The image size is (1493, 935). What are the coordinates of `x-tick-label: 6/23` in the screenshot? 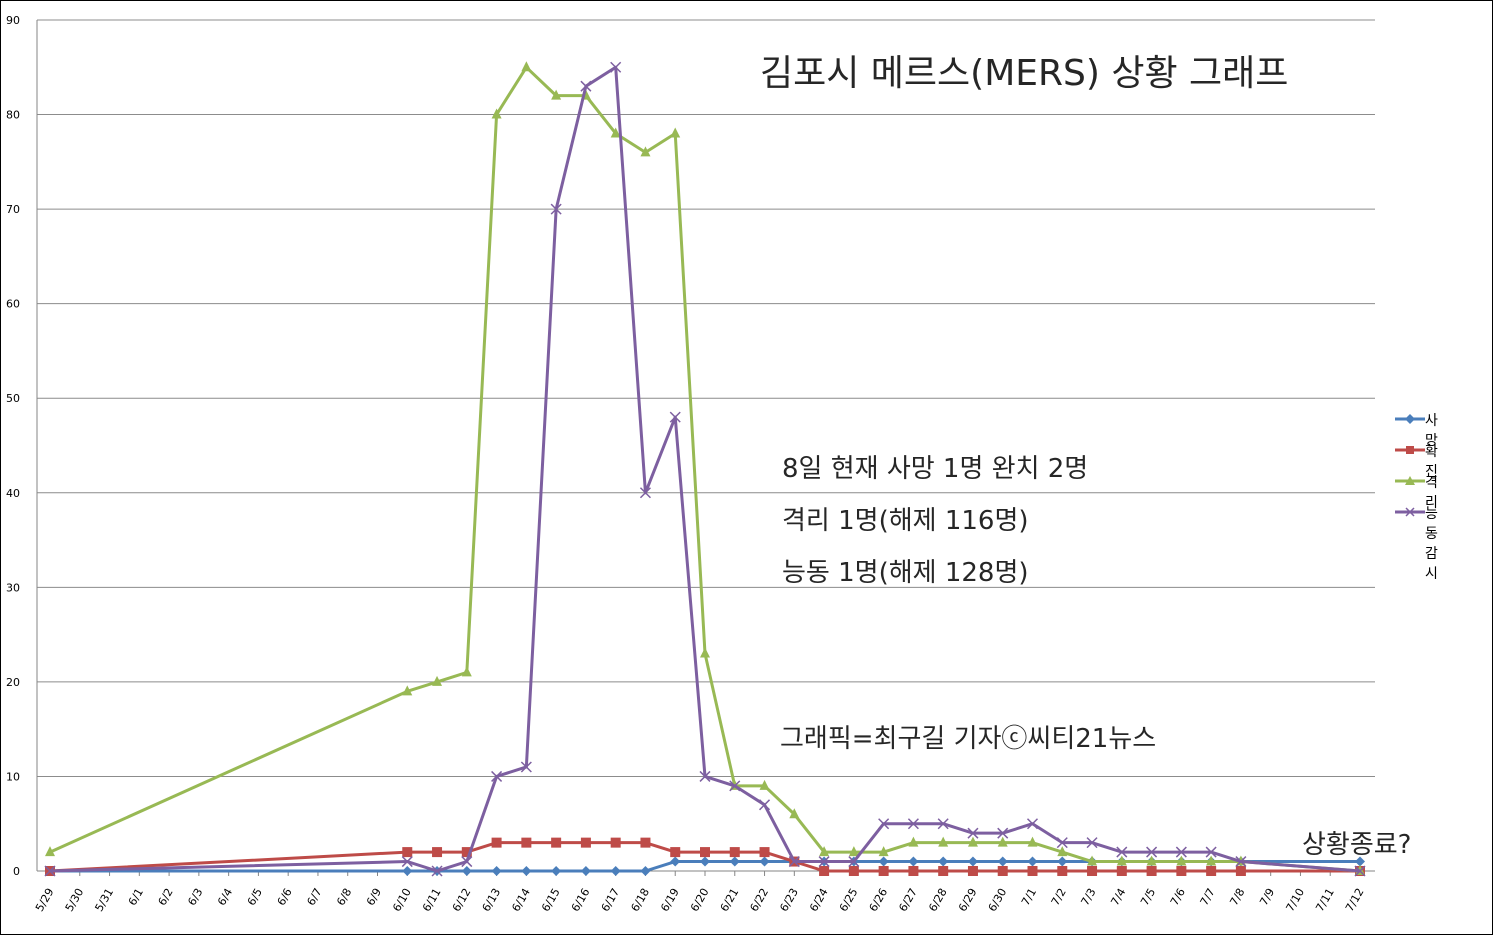 It's located at (789, 900).